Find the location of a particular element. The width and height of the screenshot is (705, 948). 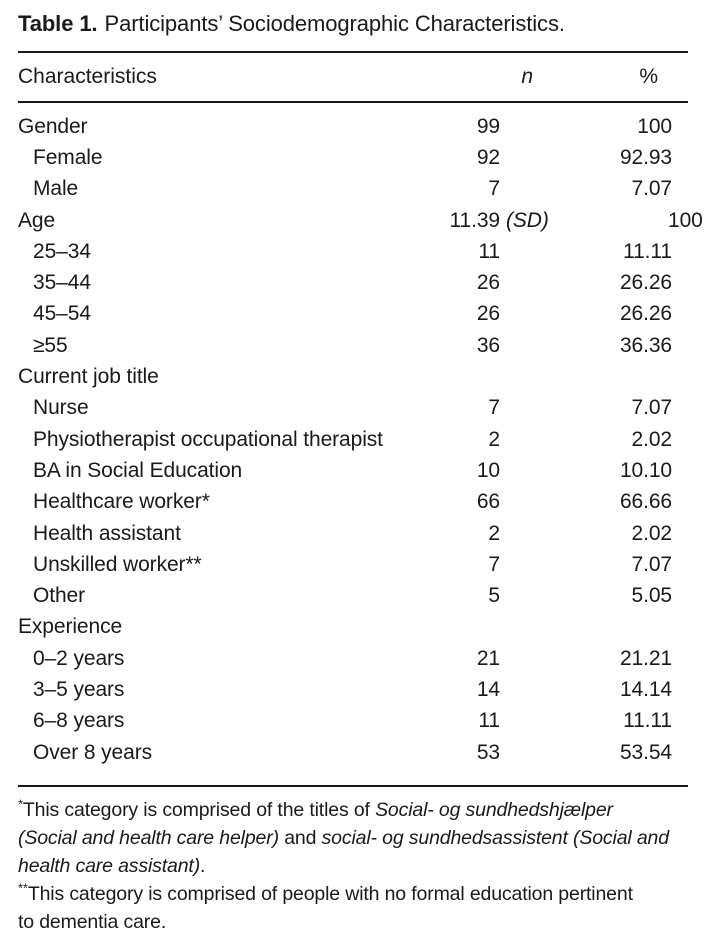

table-row: Age 11.39 (SD) 100 is located at coordinates (360, 220).